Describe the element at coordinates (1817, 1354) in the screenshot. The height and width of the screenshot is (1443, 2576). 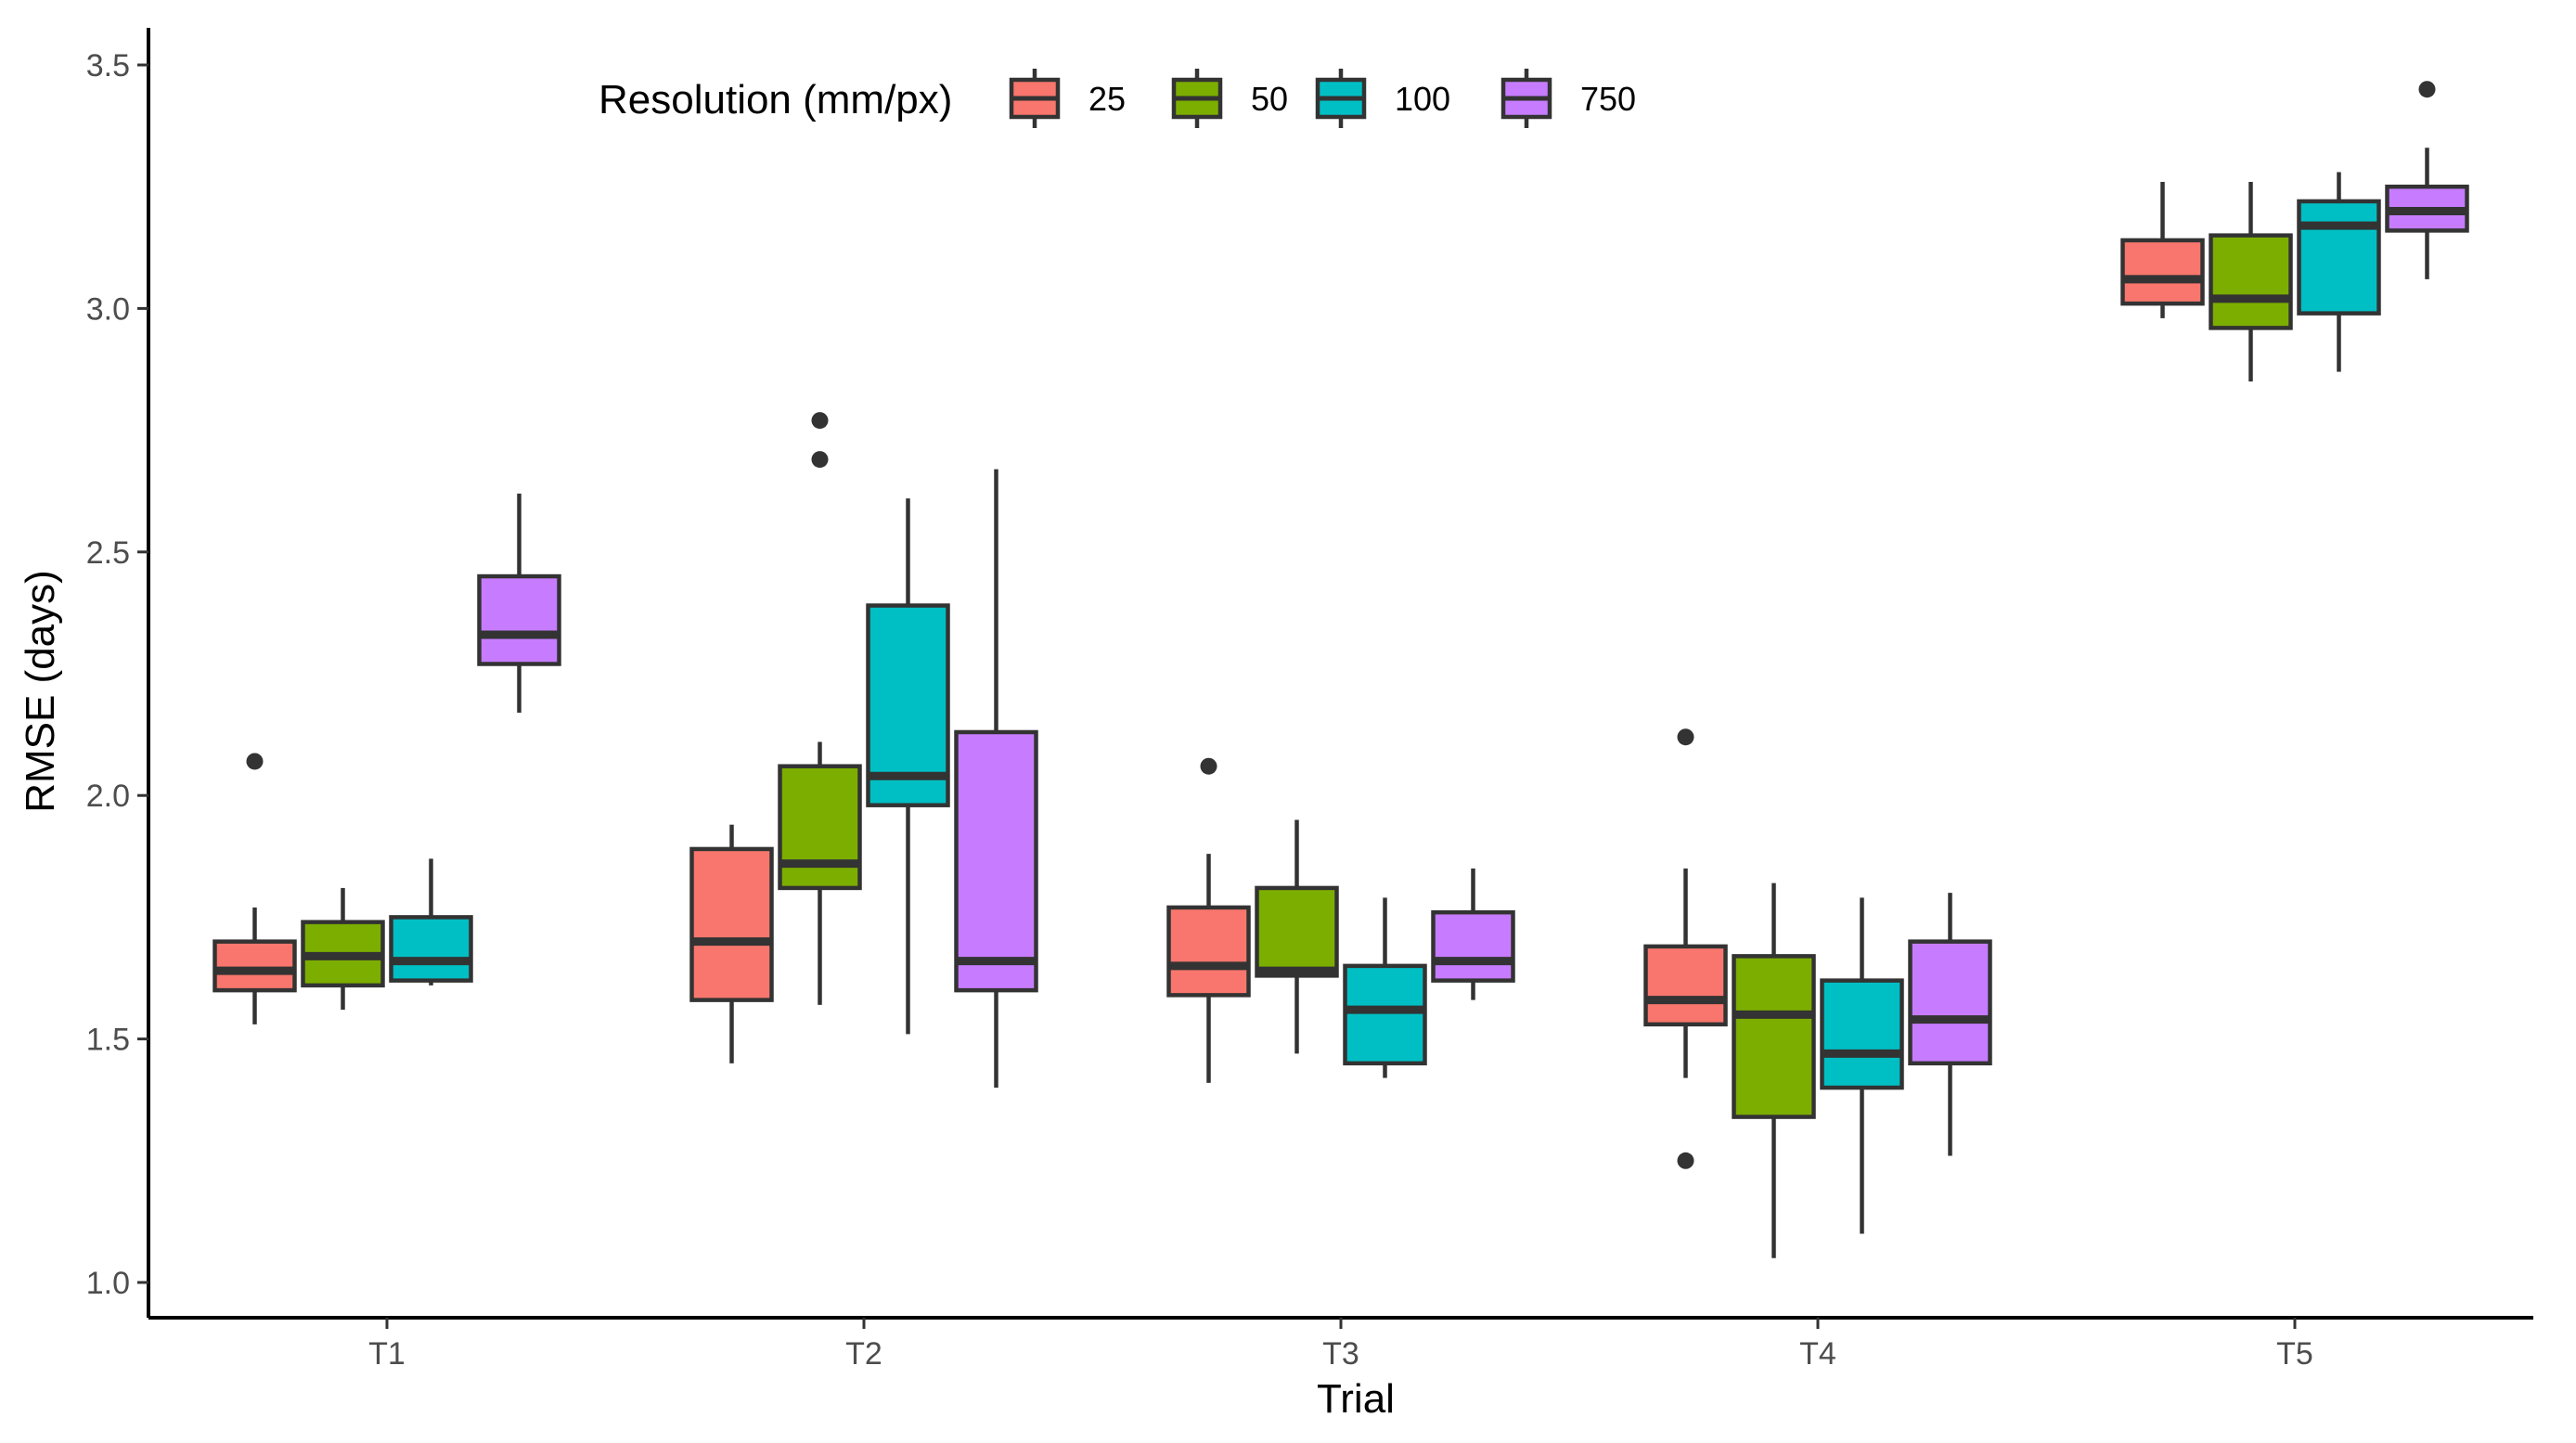
I see `x-tick-label-t4: T4` at that location.